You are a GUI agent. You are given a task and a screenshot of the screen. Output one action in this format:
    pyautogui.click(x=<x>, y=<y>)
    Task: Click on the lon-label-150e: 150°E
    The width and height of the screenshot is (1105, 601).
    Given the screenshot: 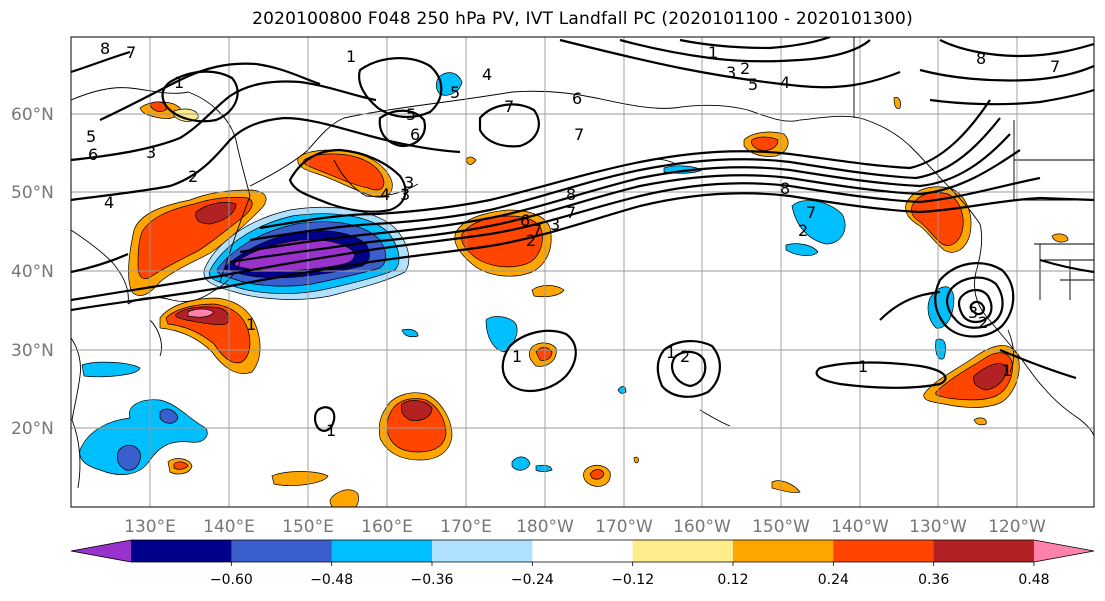 What is the action you would take?
    pyautogui.click(x=308, y=527)
    